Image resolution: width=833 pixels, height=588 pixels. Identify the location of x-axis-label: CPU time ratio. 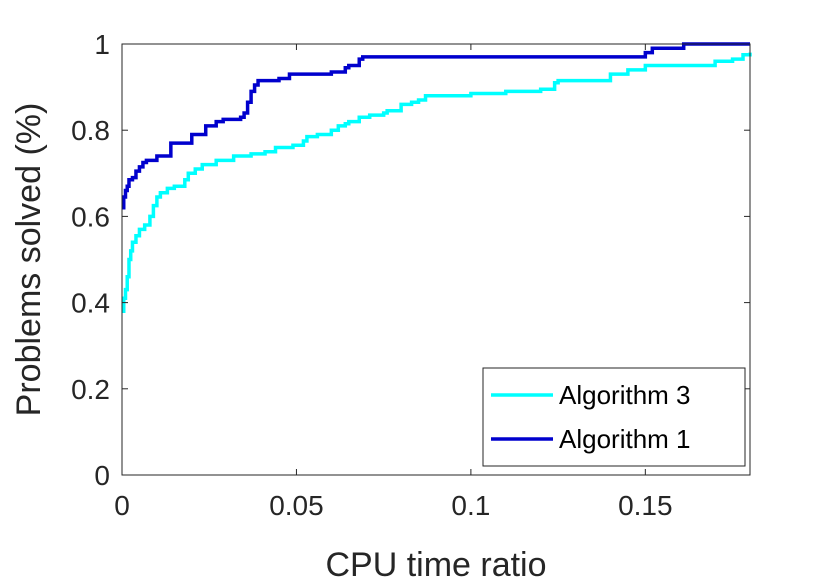
(435, 565).